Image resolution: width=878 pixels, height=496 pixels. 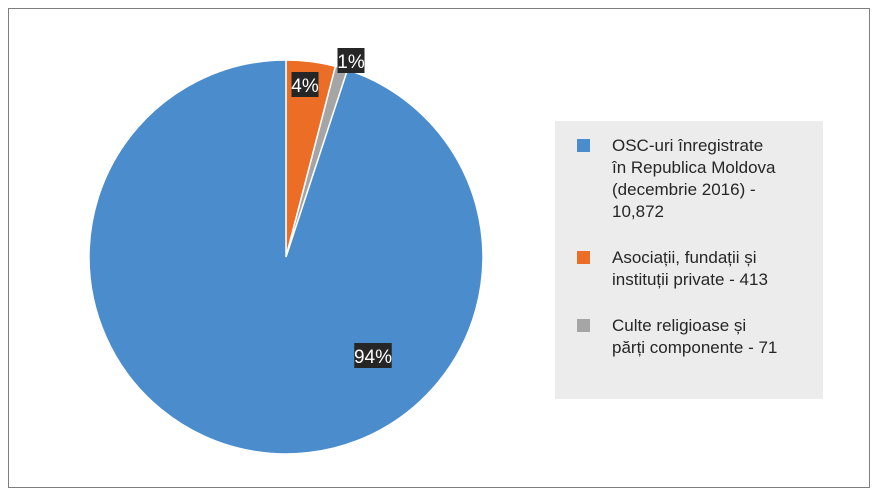 I want to click on data-label-text-osc: 94%, so click(x=373, y=357).